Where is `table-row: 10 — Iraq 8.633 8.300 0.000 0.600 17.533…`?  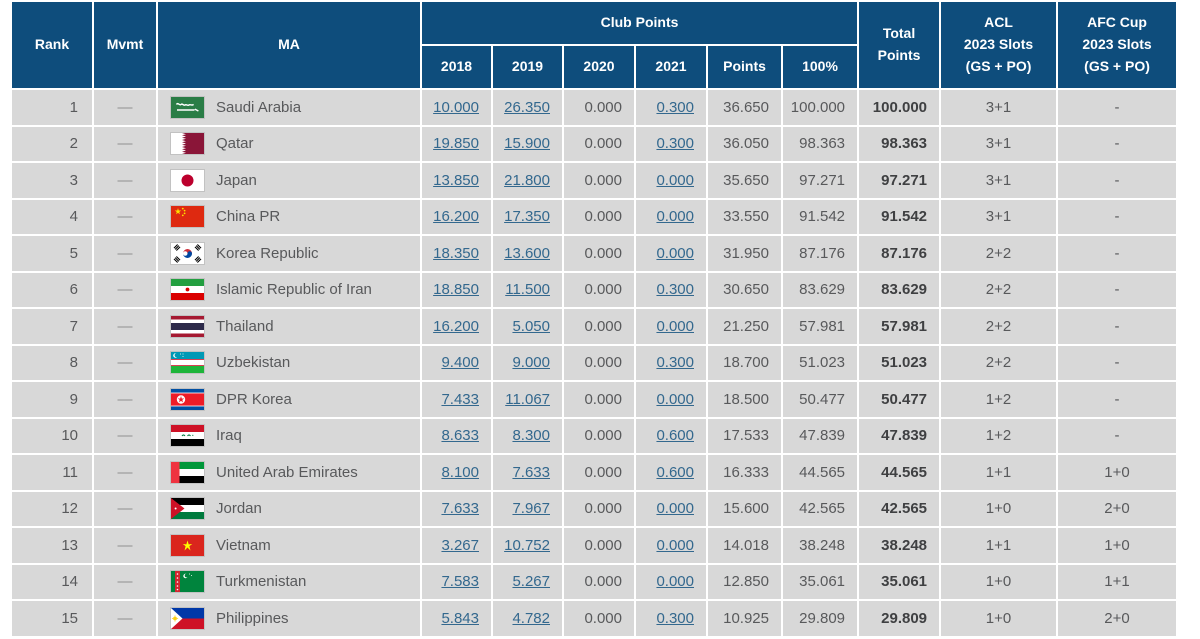
table-row: 10 — Iraq 8.633 8.300 0.000 0.600 17.533… is located at coordinates (594, 435).